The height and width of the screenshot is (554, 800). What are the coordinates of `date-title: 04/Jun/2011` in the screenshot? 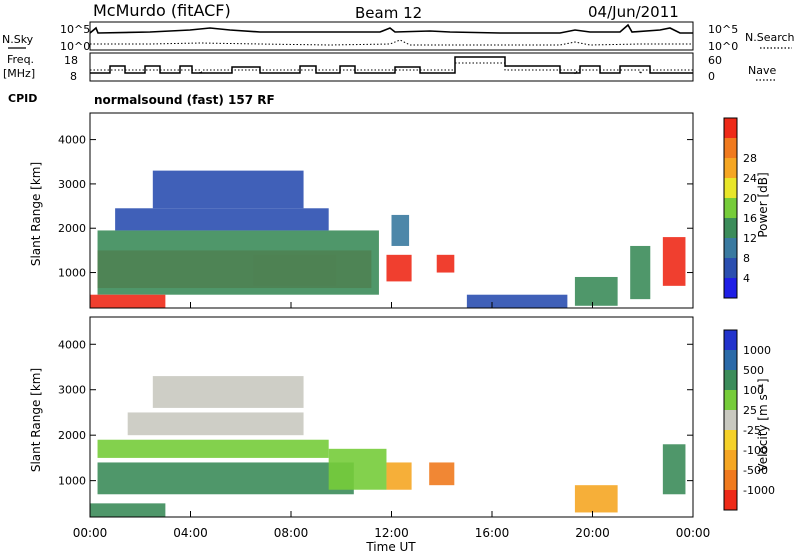 It's located at (633, 12).